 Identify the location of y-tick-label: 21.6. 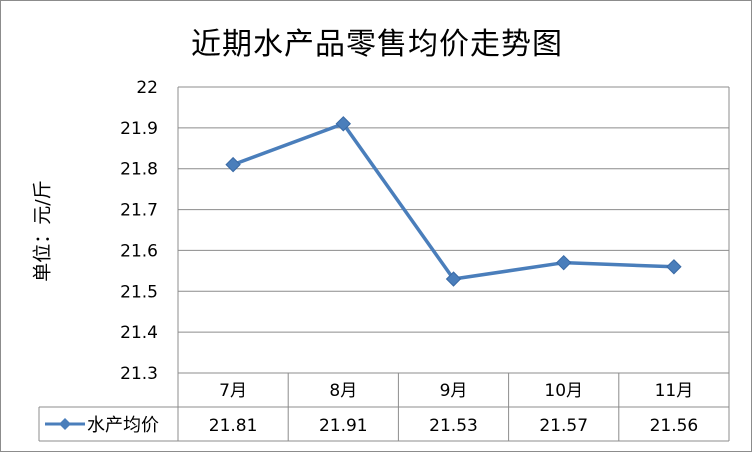
(139, 251).